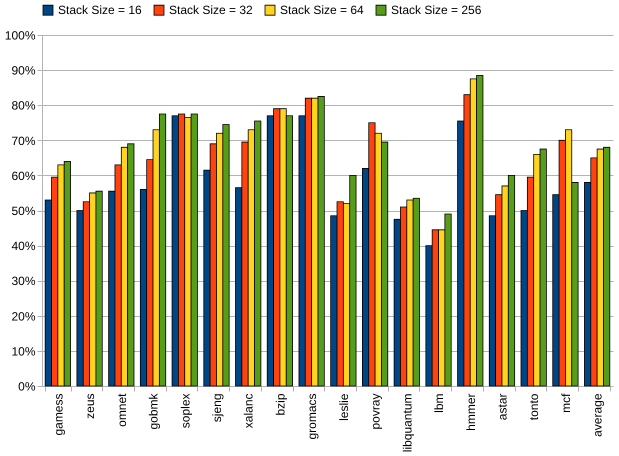 Image resolution: width=619 pixels, height=456 pixels. What do you see at coordinates (436, 10) in the screenshot?
I see `legend-label: Stack Size = 256` at bounding box center [436, 10].